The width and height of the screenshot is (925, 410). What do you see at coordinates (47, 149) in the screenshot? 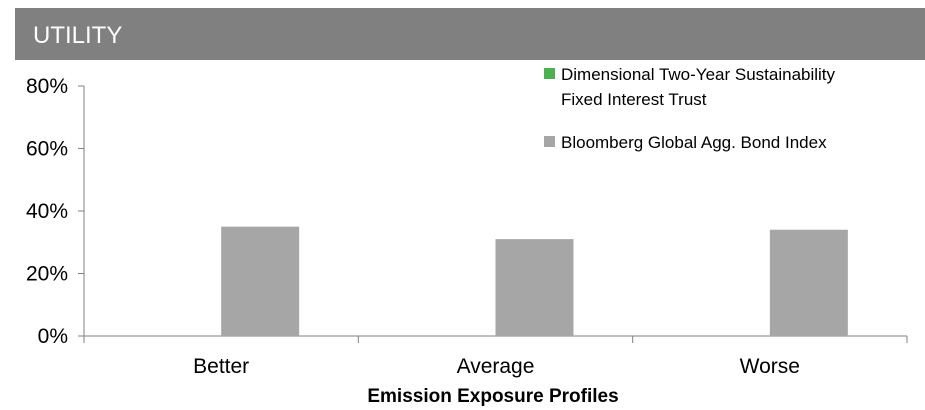
I see `y-tick-label: 60%` at bounding box center [47, 149].